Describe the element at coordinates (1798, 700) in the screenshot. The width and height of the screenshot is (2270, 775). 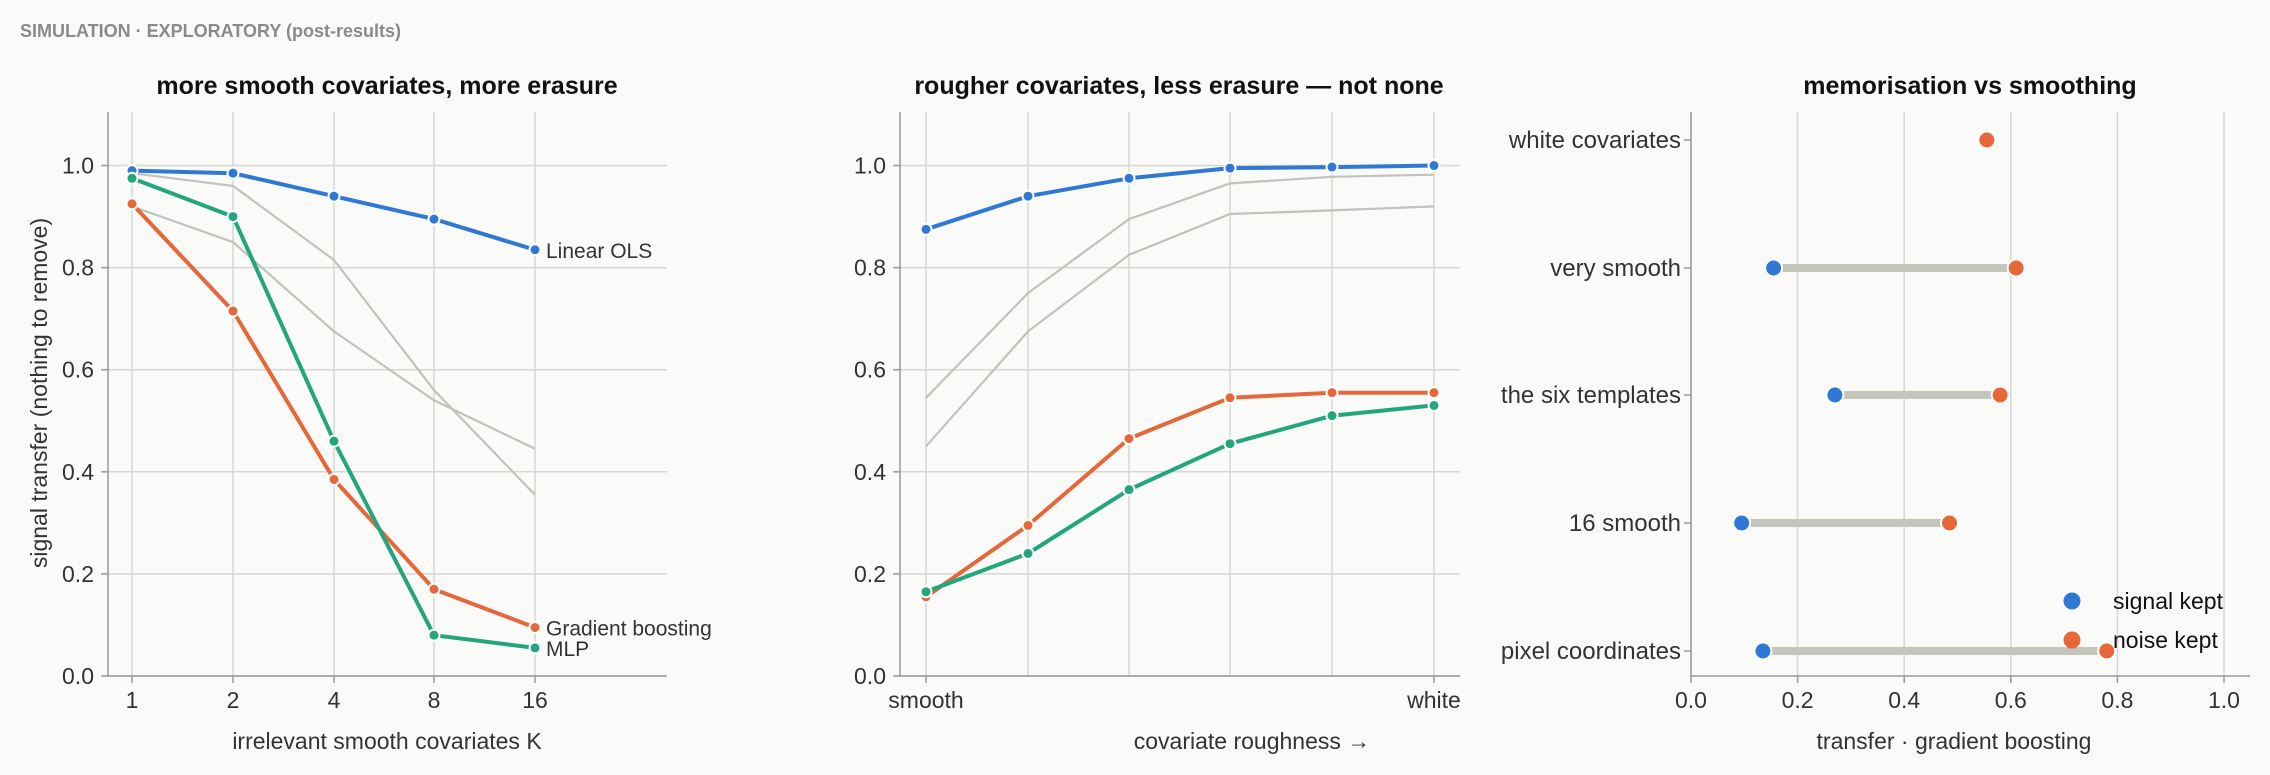
I see `x-tick-label: 0.2` at that location.